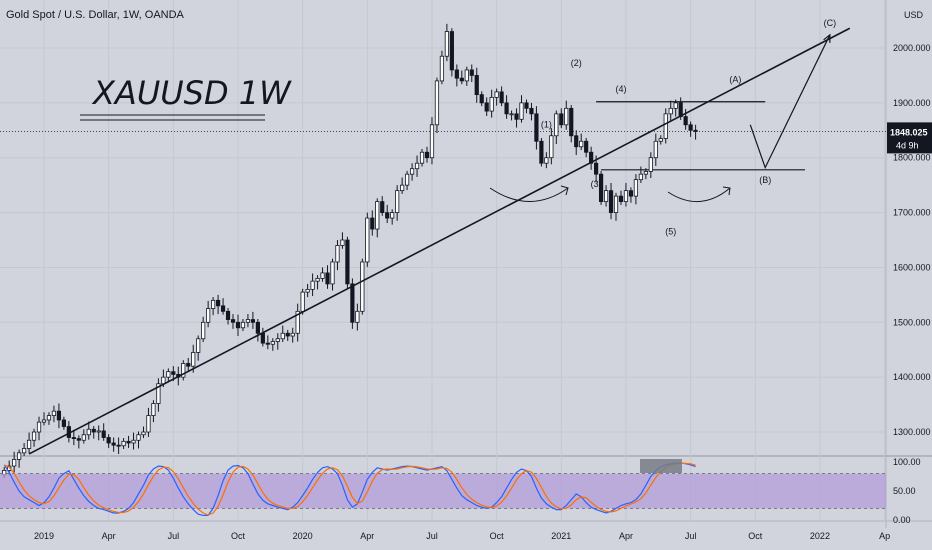 Image resolution: width=932 pixels, height=550 pixels. Describe the element at coordinates (907, 462) in the screenshot. I see `stoch-level-label: 100.00` at that location.